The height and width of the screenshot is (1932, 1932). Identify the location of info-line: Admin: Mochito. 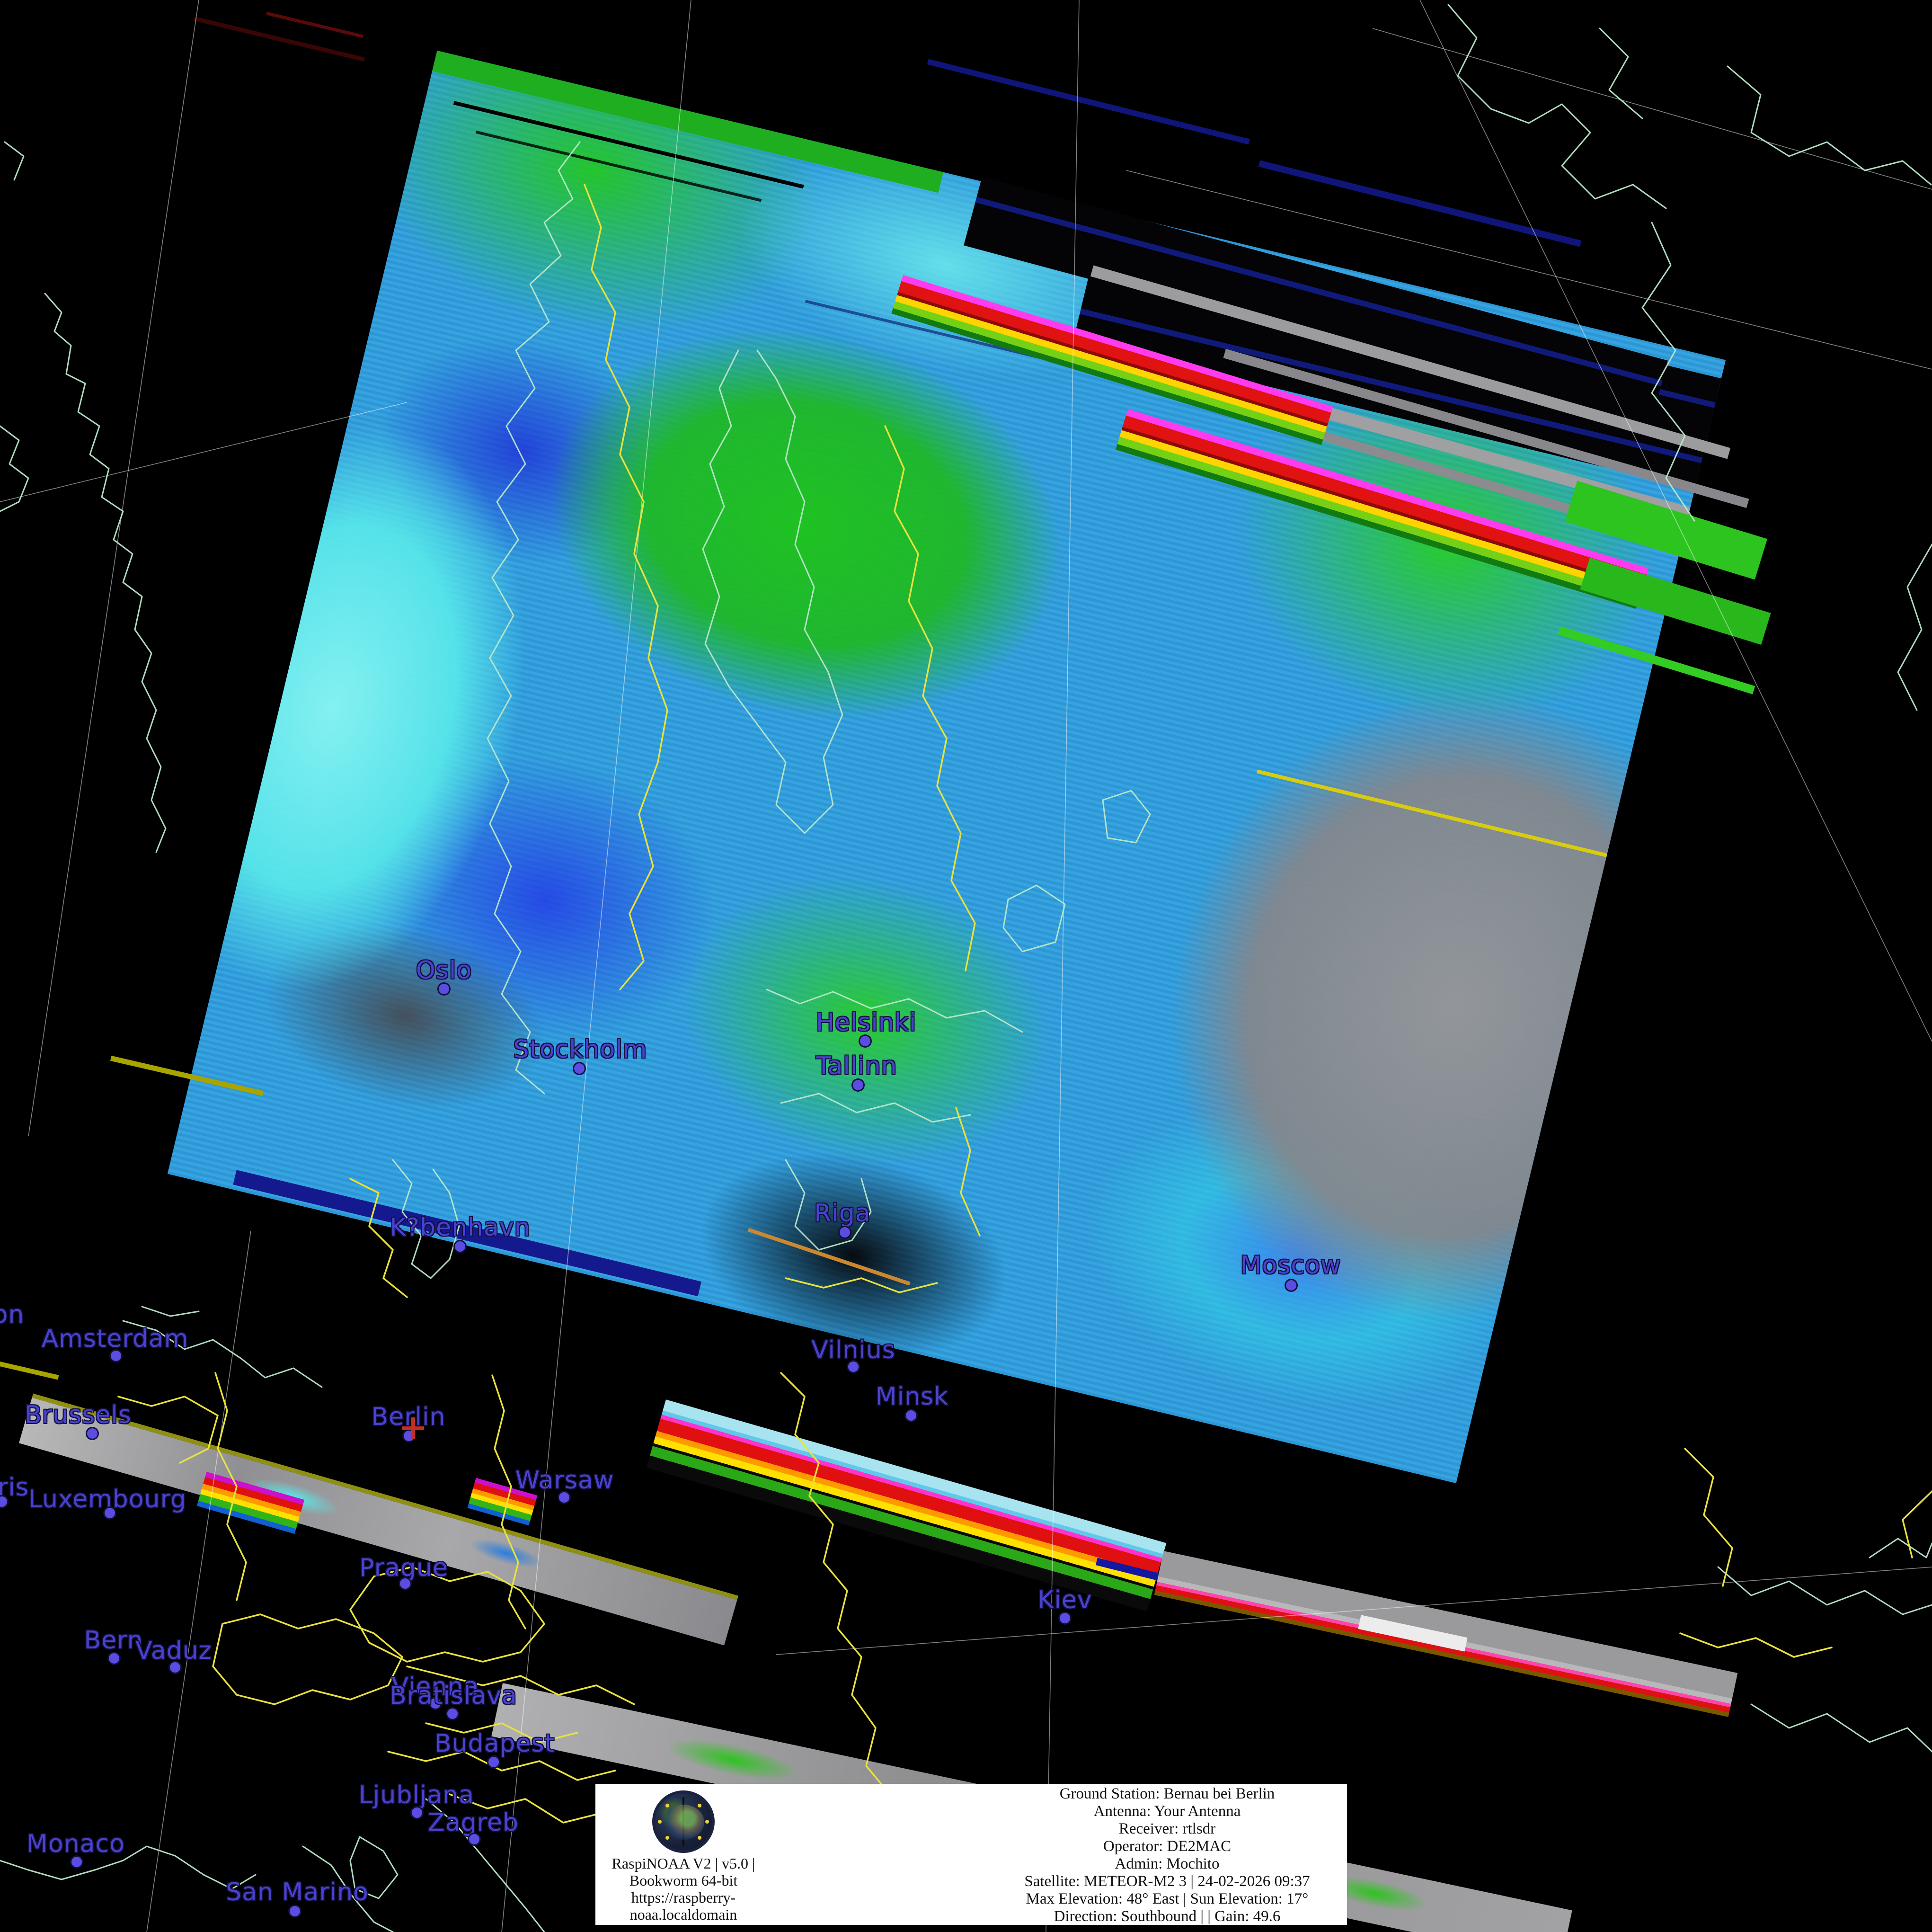
(1168, 1863).